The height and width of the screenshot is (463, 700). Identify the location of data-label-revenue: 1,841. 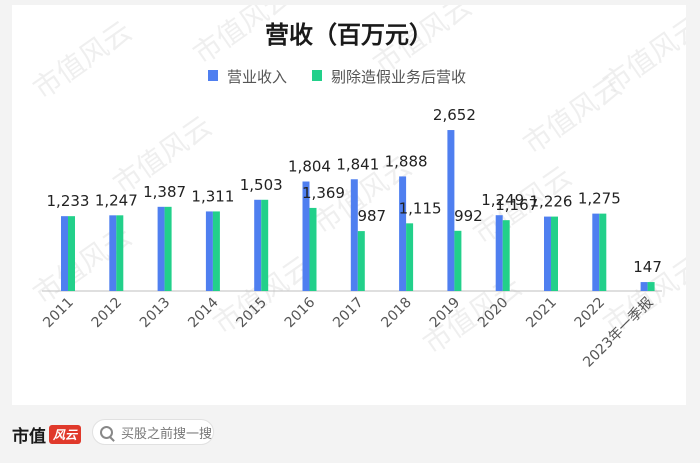
(357, 164).